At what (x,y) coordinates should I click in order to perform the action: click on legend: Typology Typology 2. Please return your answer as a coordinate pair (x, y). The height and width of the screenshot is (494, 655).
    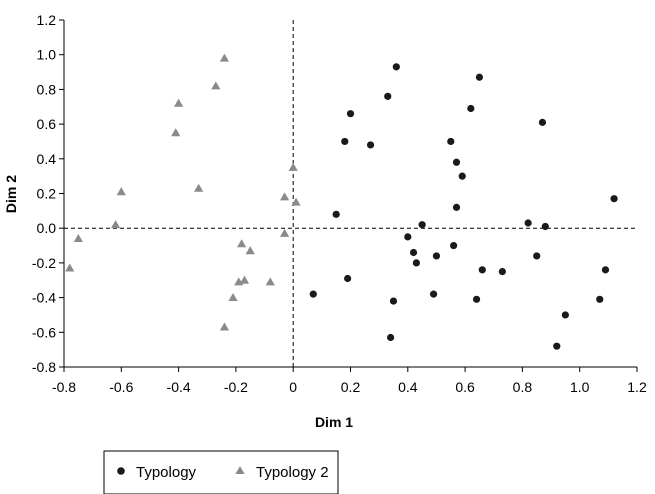
    Looking at the image, I should click on (221, 472).